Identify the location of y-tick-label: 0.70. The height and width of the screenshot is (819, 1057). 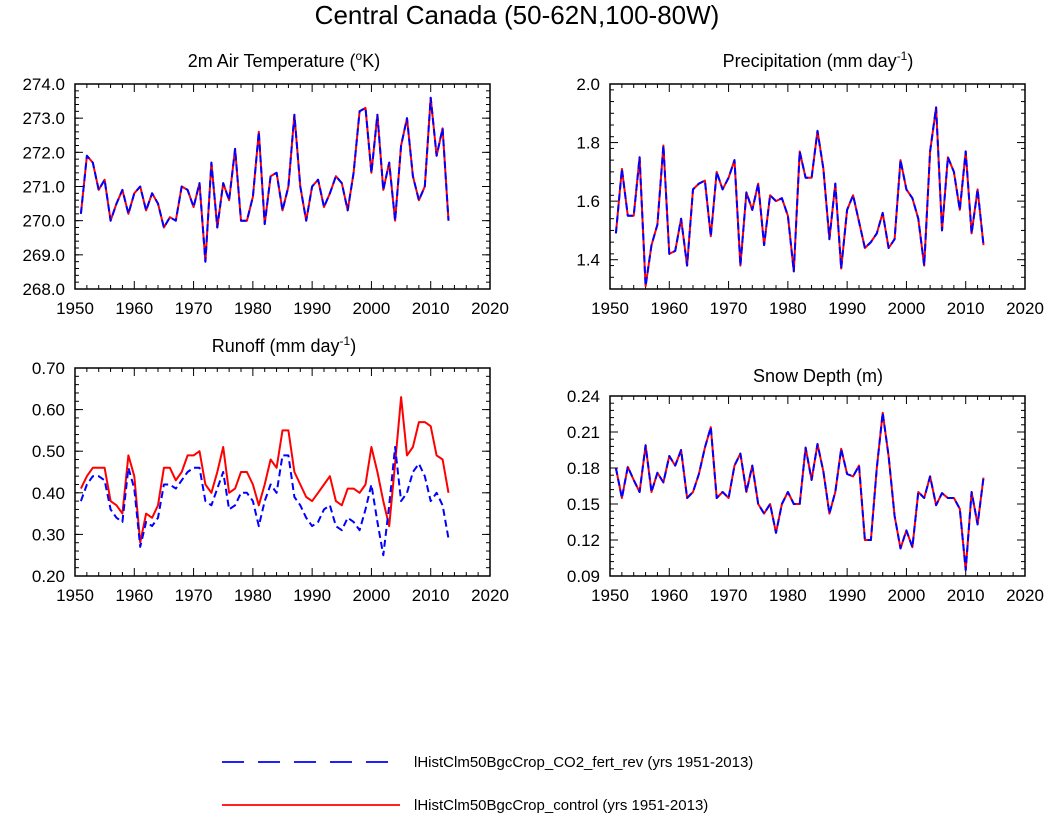
(48, 368).